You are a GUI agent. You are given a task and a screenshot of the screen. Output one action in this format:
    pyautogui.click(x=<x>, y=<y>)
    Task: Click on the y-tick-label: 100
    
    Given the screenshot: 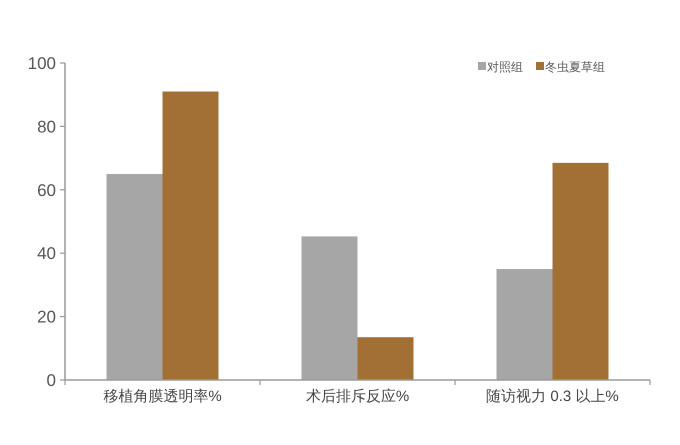 What is the action you would take?
    pyautogui.click(x=42, y=63)
    